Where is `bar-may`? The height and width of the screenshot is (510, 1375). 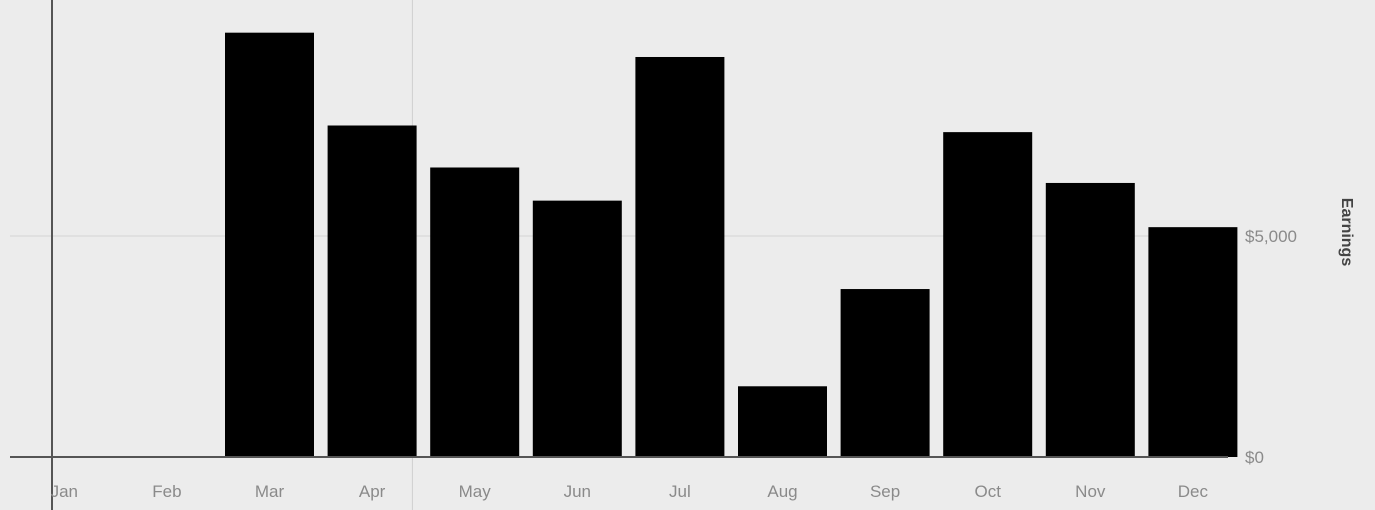 bar-may is located at coordinates (475, 312).